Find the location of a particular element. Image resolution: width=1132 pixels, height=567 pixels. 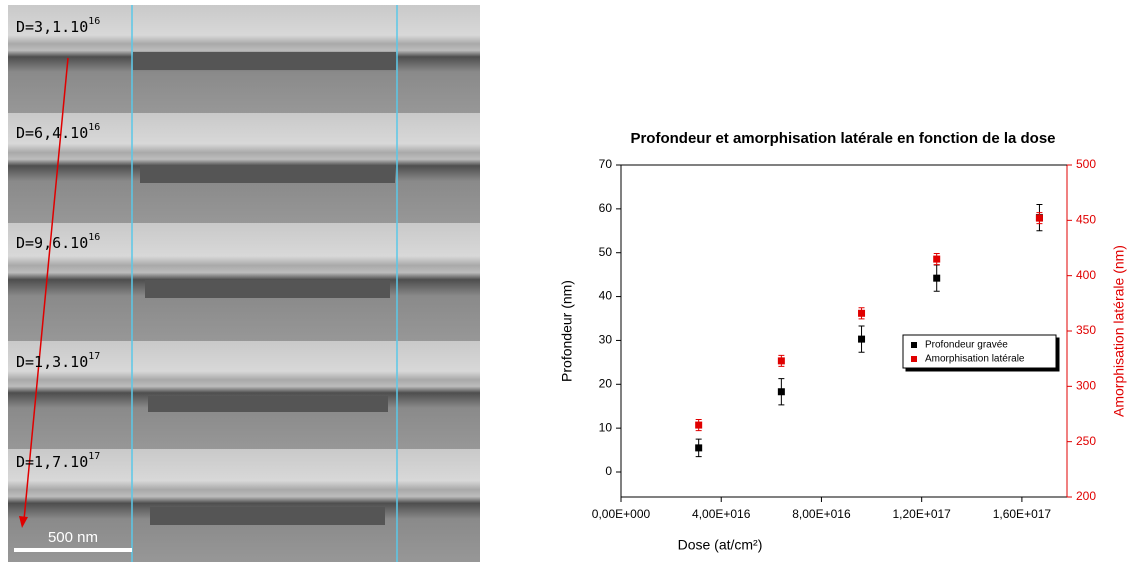

dose-label: D=6,4.1016 is located at coordinates (58, 132).